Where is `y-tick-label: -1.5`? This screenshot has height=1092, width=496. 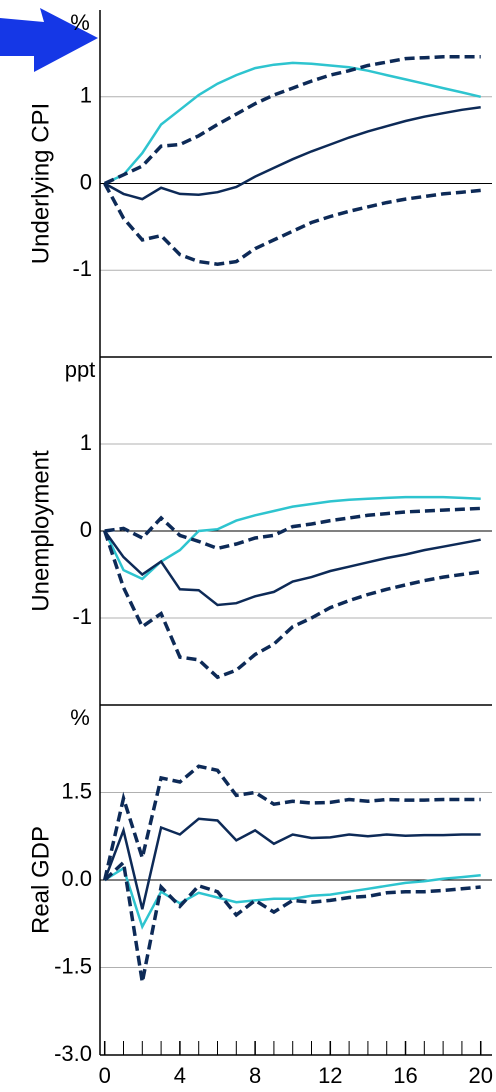
y-tick-label: -1.5 is located at coordinates (73, 965).